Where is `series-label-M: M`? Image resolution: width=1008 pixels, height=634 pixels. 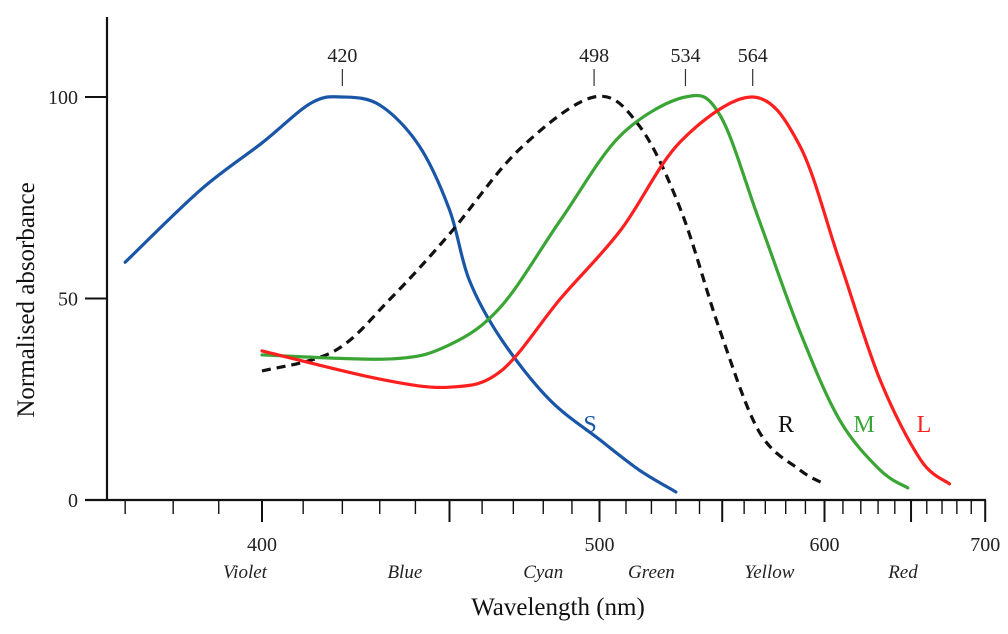 series-label-M: M is located at coordinates (863, 425).